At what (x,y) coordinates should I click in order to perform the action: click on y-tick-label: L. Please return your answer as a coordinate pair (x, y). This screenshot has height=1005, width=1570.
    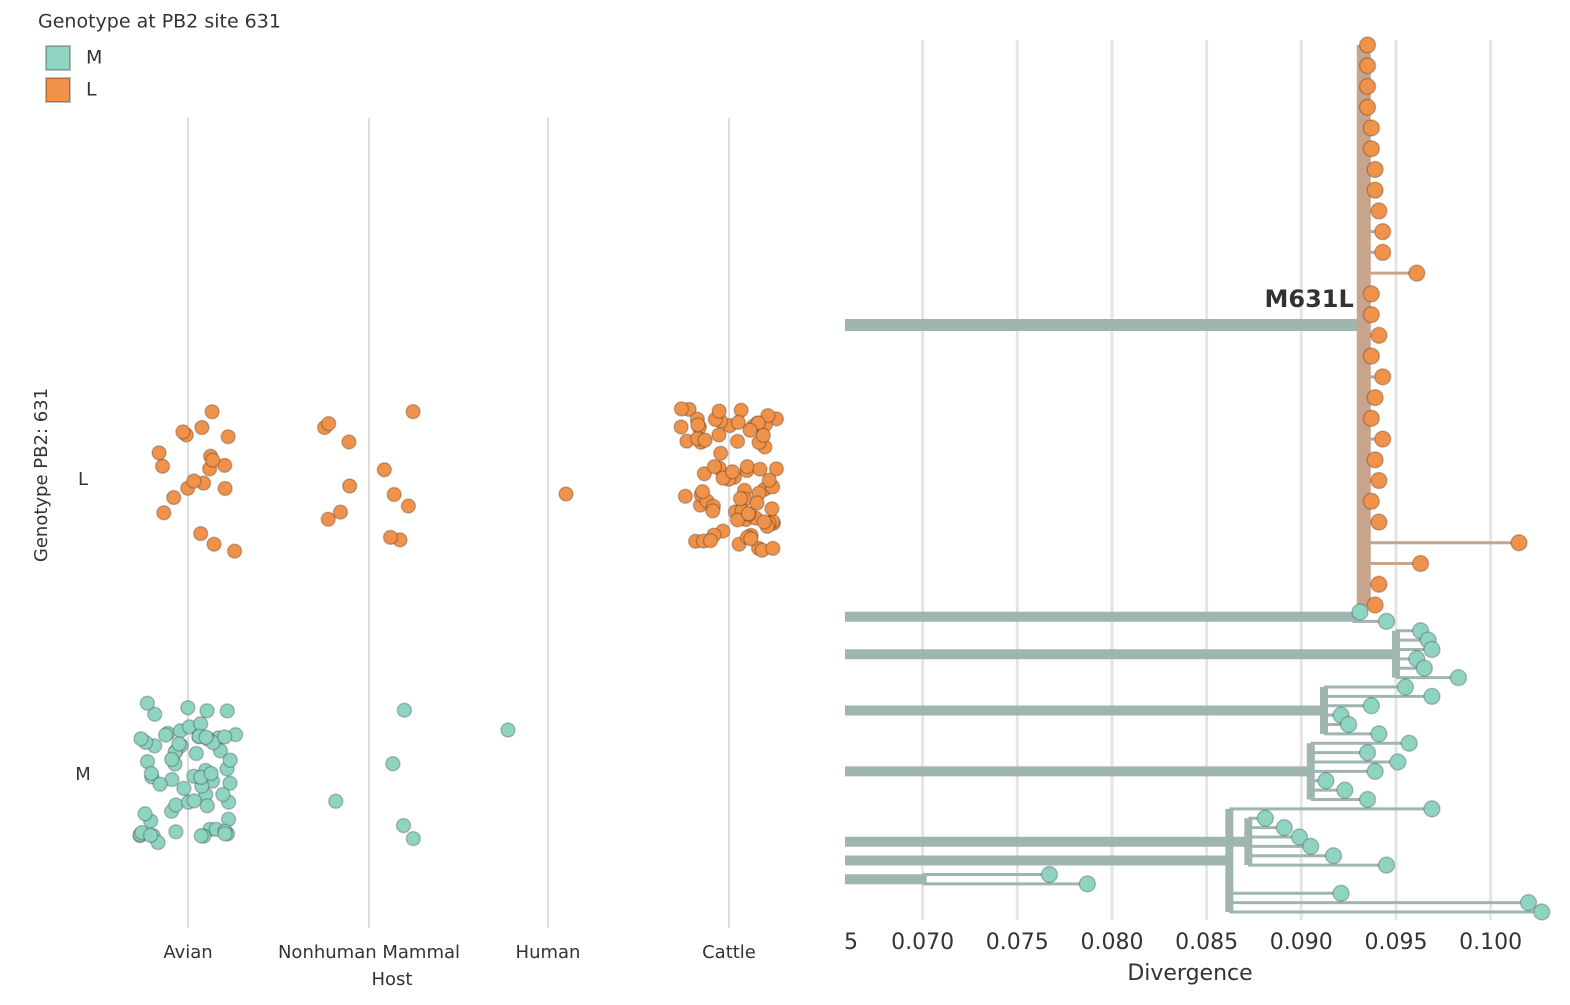
    Looking at the image, I should click on (83, 479).